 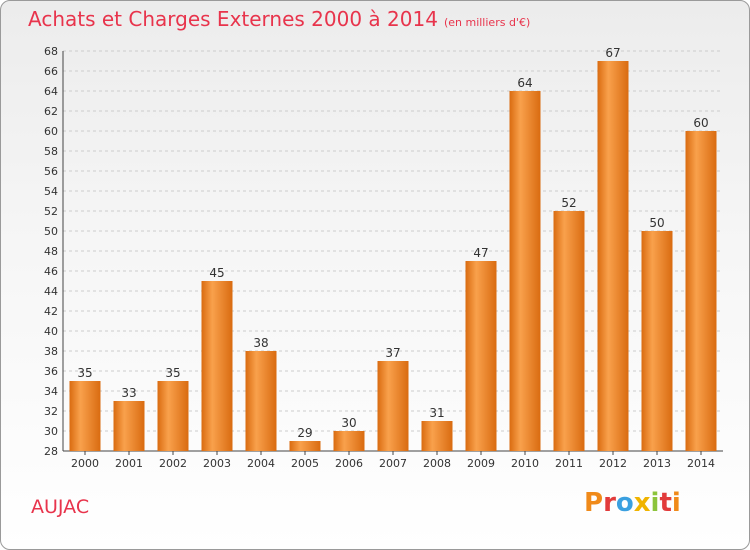 What do you see at coordinates (487, 22) in the screenshot?
I see `chart-subtitle: (en milliers d'€)` at bounding box center [487, 22].